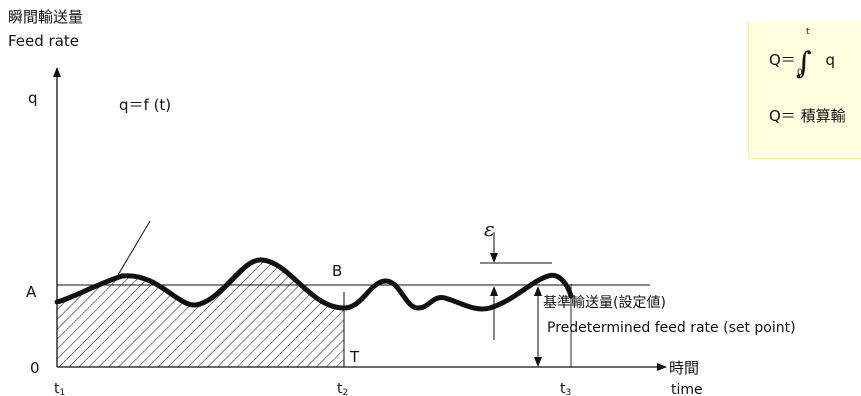 Image resolution: width=861 pixels, height=396 pixels. I want to click on point-b-label: B, so click(337, 271).